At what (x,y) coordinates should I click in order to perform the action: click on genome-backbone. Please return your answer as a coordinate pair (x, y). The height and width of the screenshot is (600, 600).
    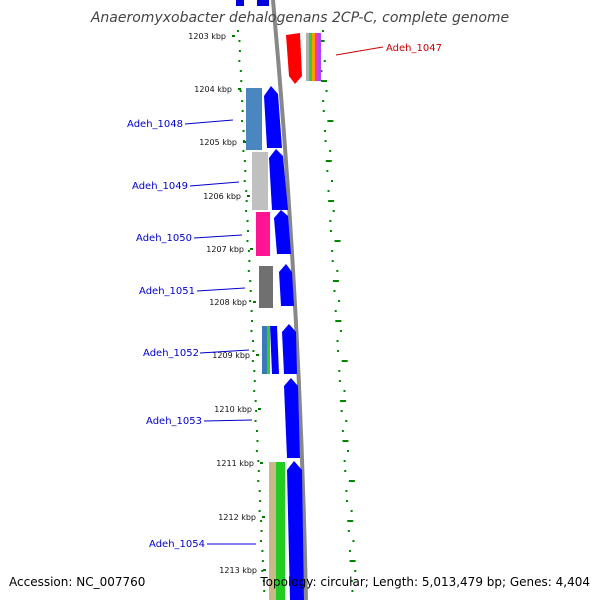
    Looking at the image, I should click on (289, 300).